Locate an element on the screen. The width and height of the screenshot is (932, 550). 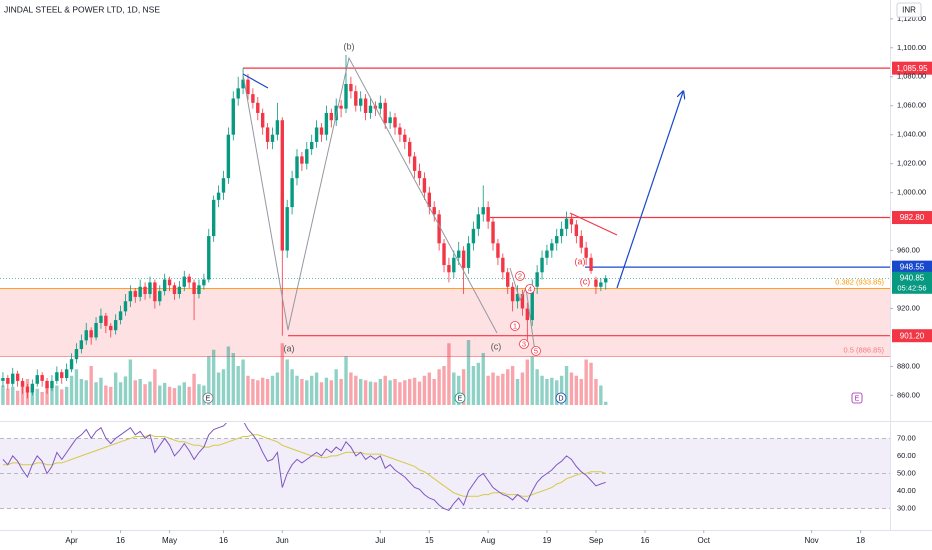
y-tick-label: 1,060.00 is located at coordinates (911, 105).